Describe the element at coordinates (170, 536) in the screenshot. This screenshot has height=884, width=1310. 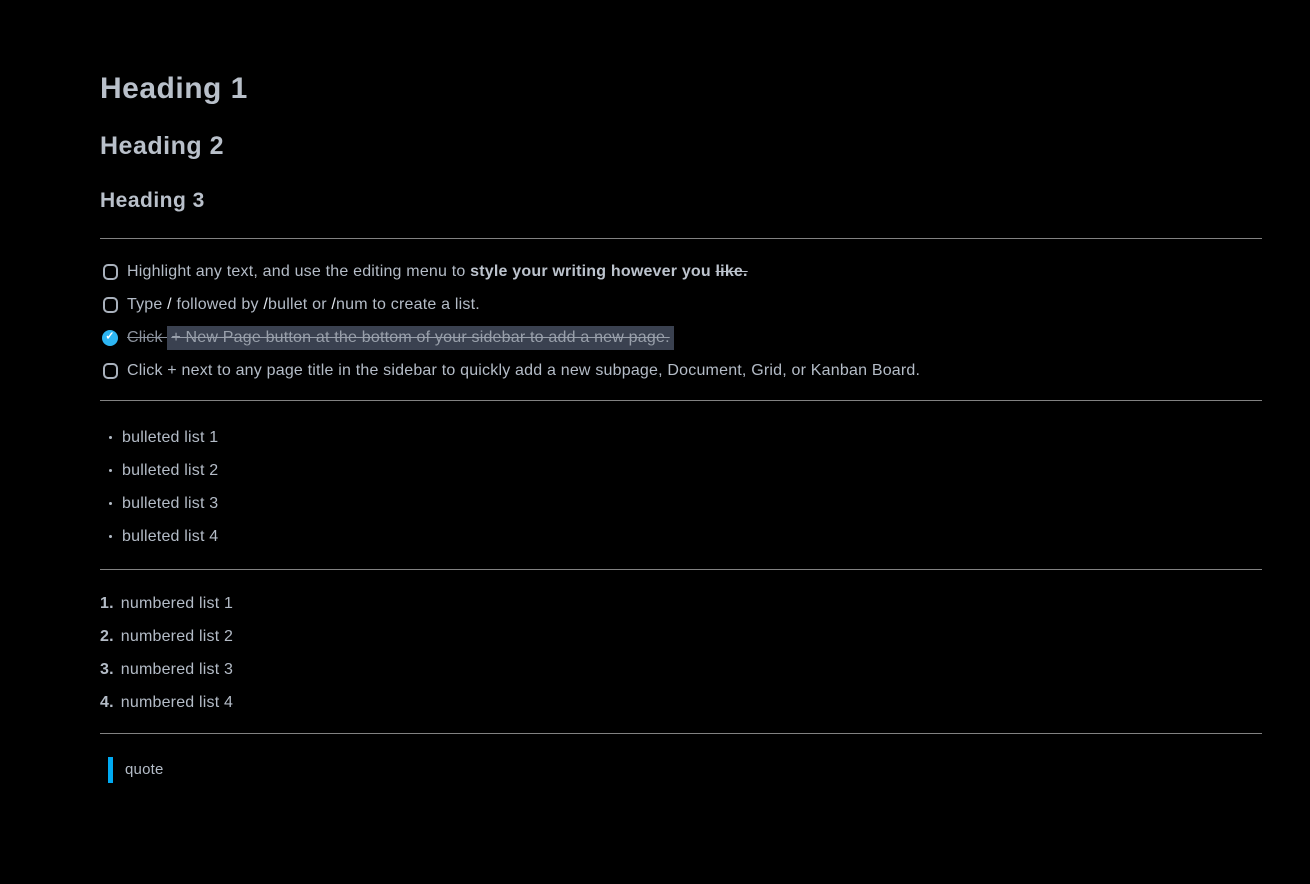
I see `list-item-text: bulleted list 4` at that location.